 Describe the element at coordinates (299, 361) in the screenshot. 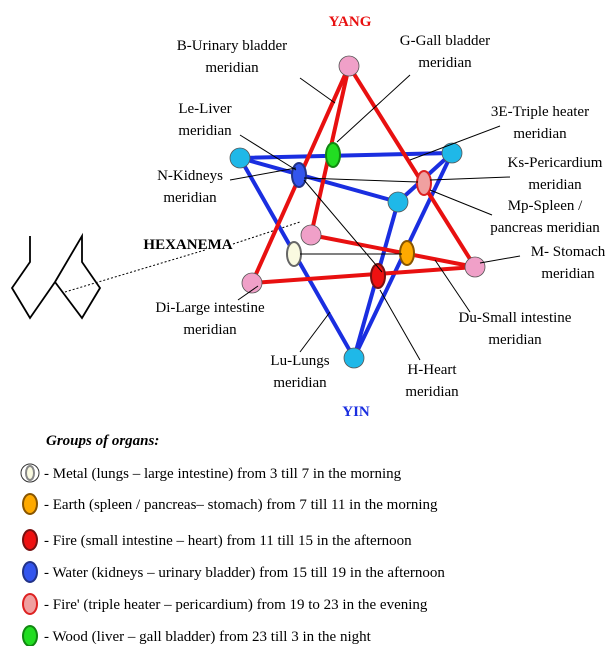

I see `meridian-label: Lu-Lungs` at that location.